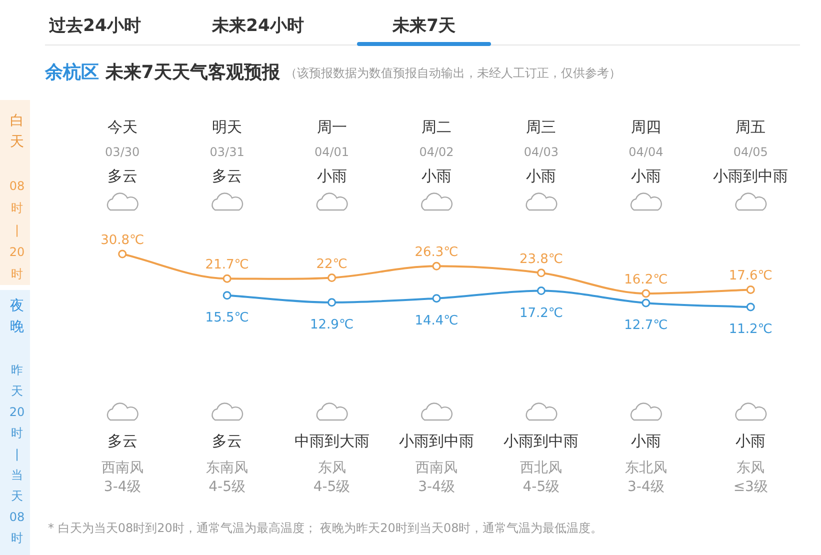 The image size is (821, 555). I want to click on x-tick-label: 周三, so click(541, 127).